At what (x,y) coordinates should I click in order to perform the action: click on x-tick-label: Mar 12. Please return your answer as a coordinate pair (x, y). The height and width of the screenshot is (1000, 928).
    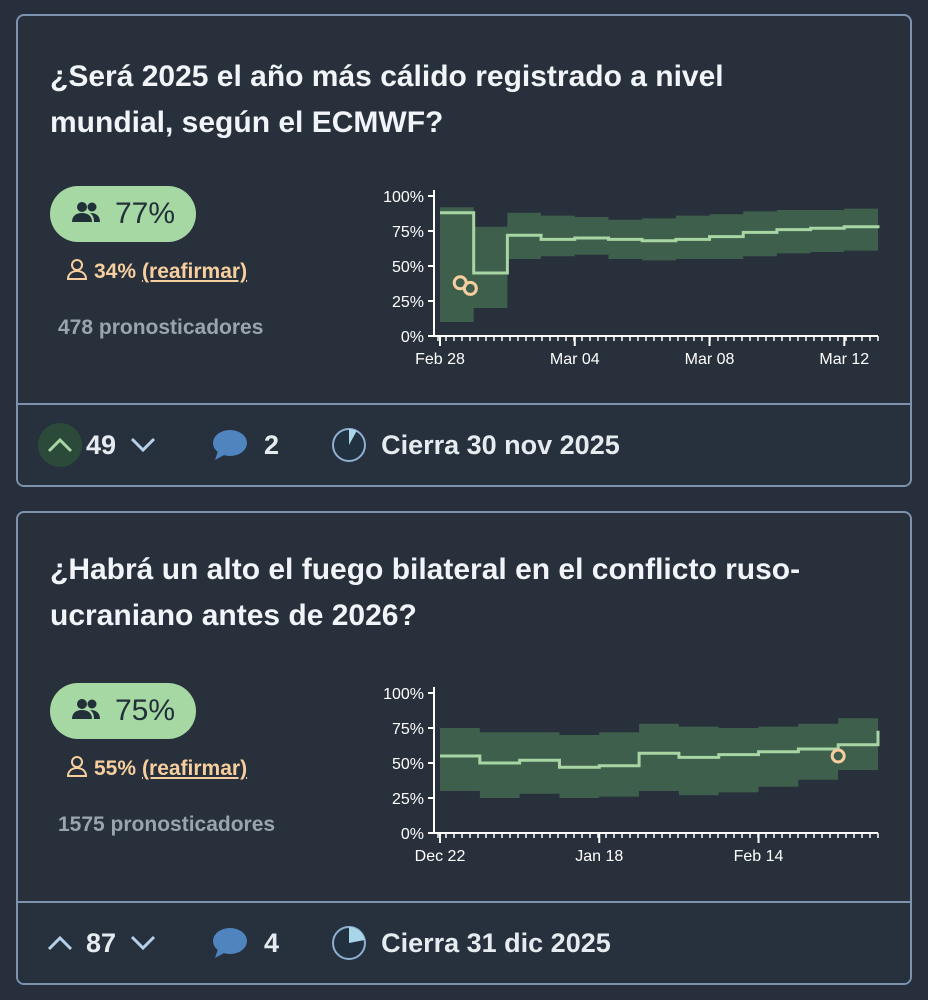
    Looking at the image, I should click on (844, 359).